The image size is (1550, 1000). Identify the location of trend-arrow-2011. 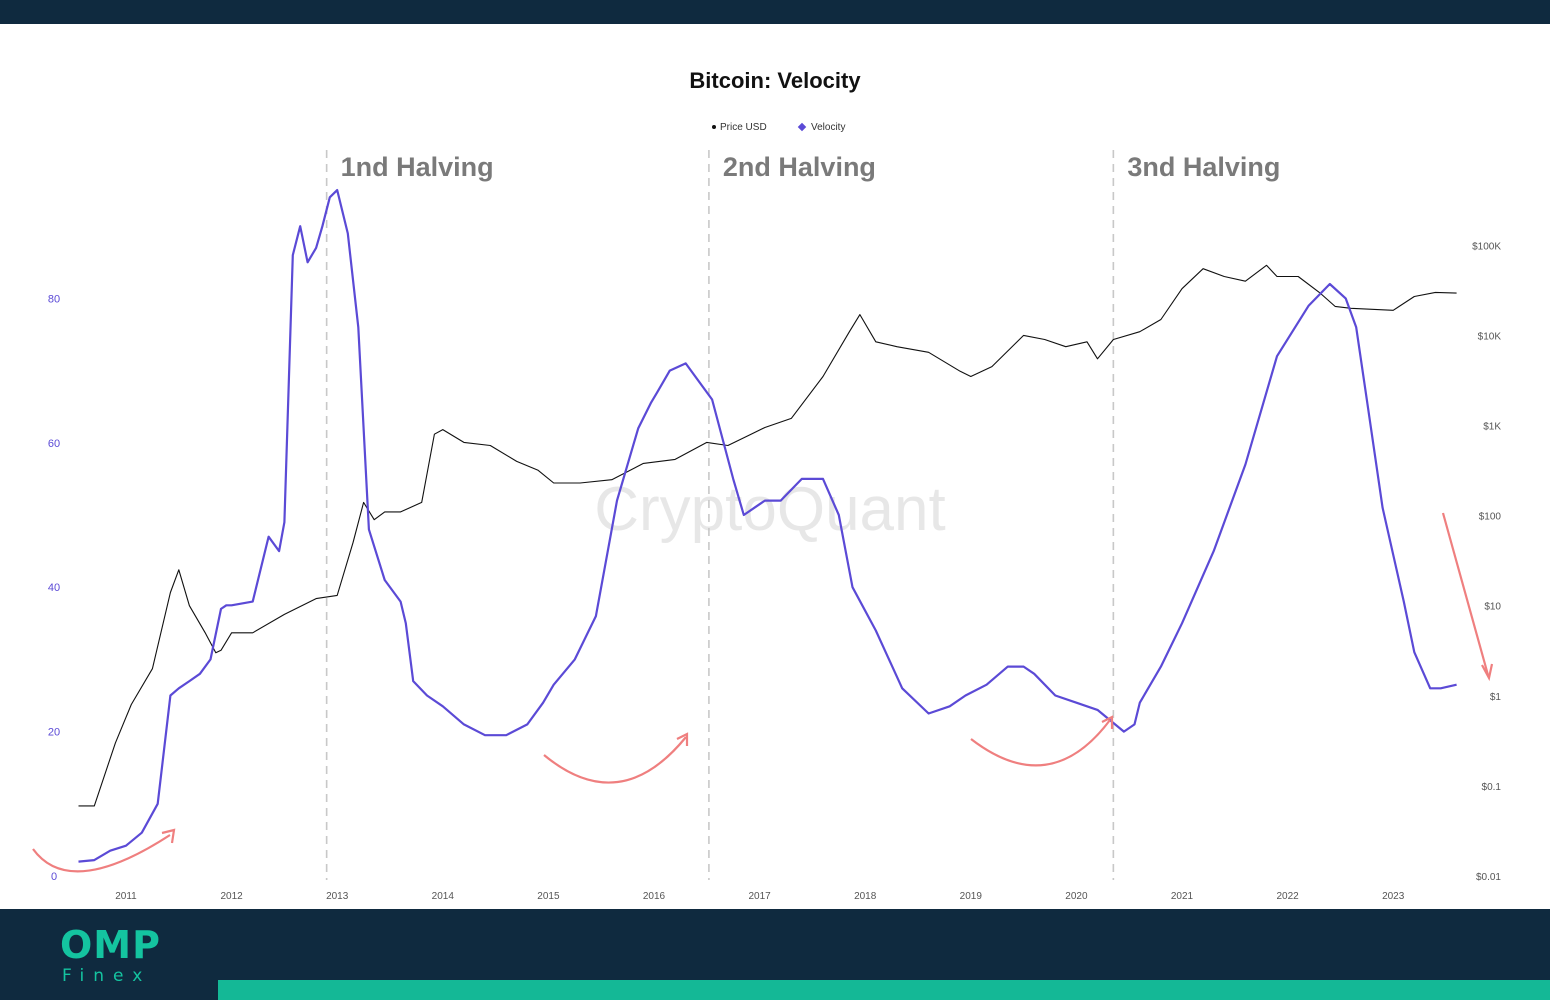
(101, 853).